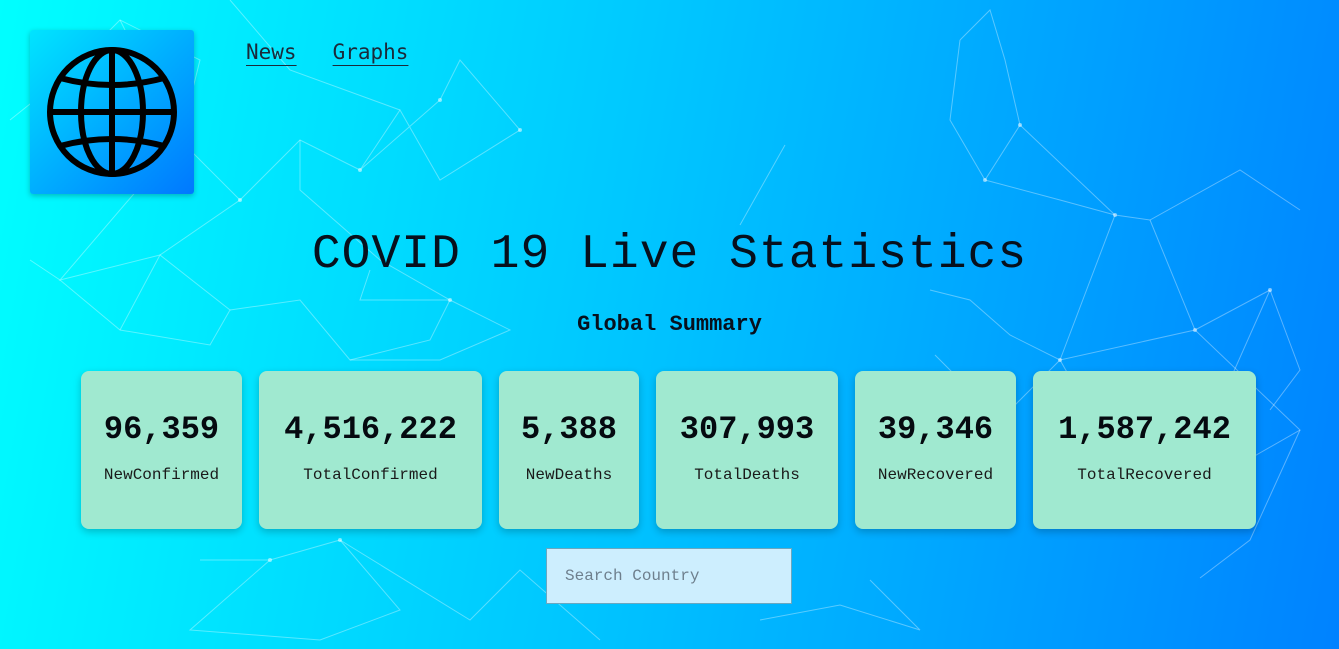 The image size is (1339, 649). Describe the element at coordinates (935, 429) in the screenshot. I see `stat-value: 39,346` at that location.